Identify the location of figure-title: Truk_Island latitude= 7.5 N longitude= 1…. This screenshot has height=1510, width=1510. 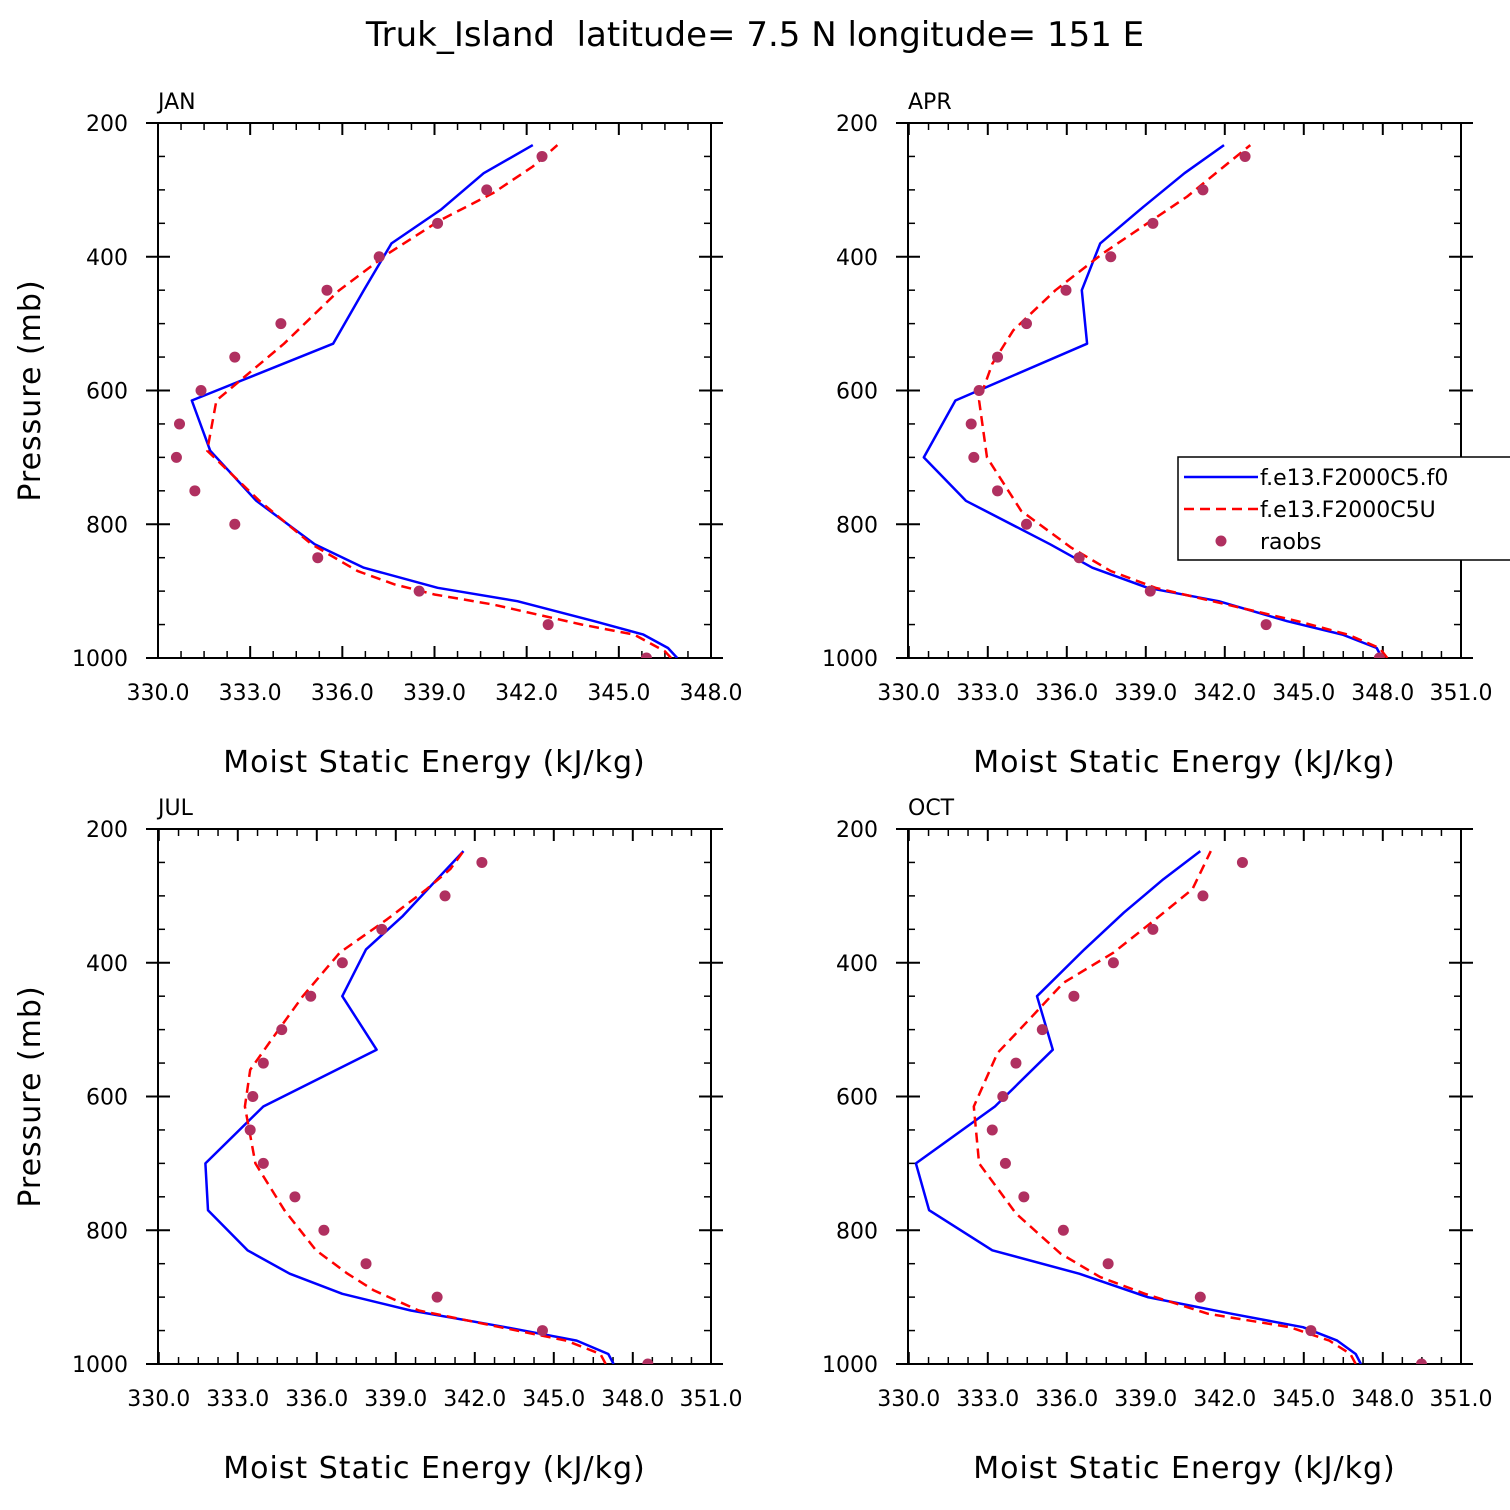
(754, 35).